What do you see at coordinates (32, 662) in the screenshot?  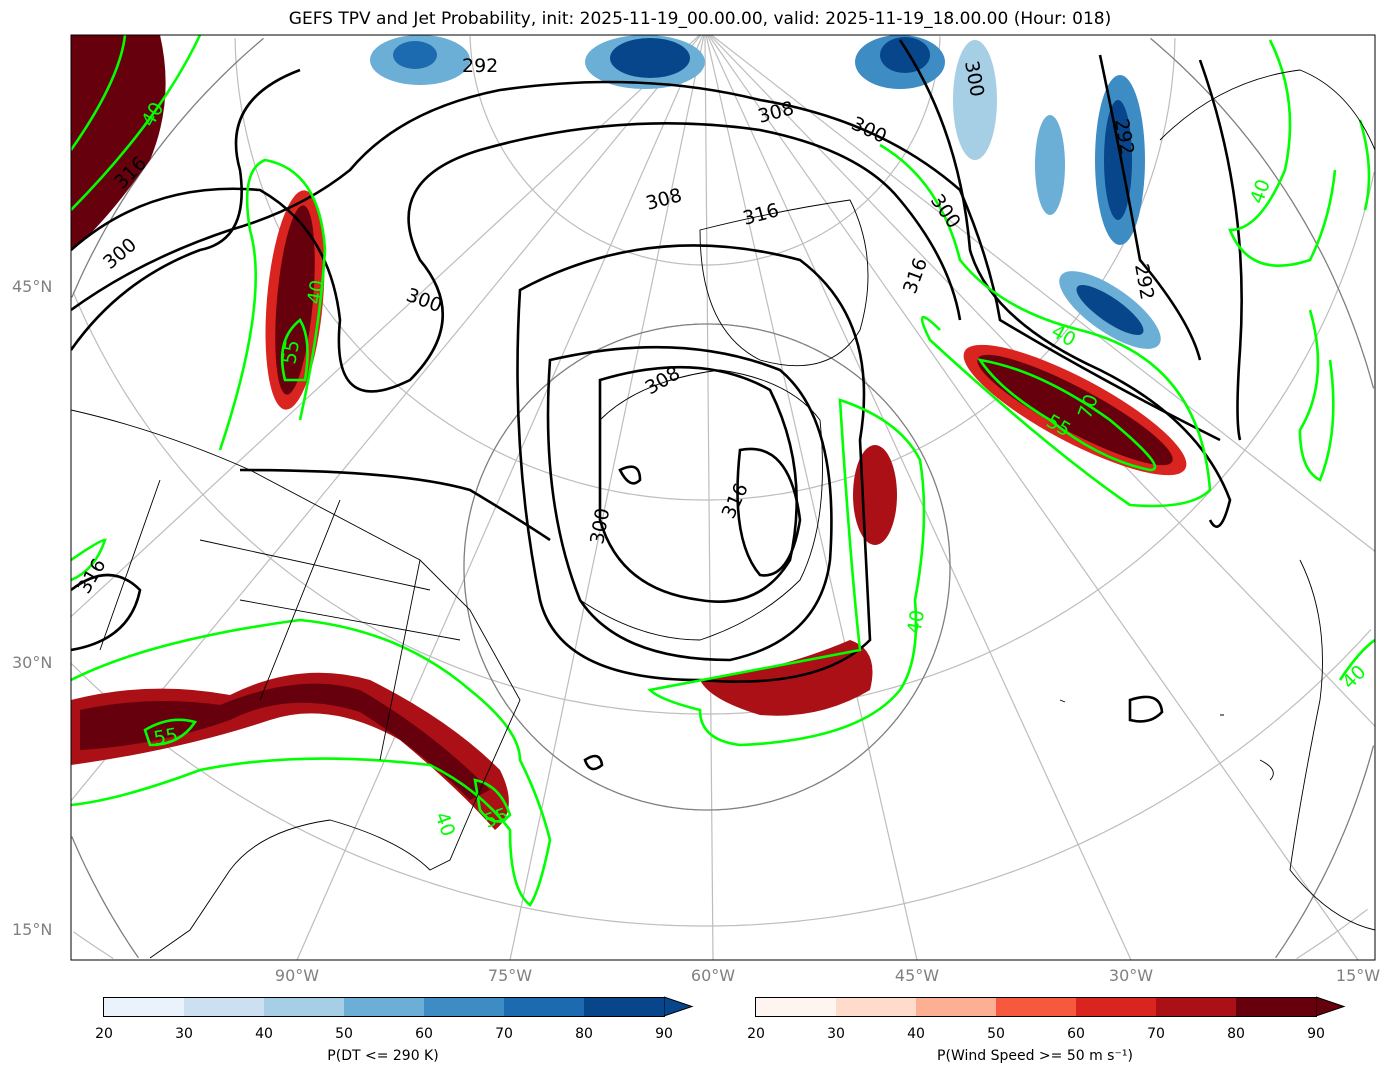 I see `lat-label: 30°N` at bounding box center [32, 662].